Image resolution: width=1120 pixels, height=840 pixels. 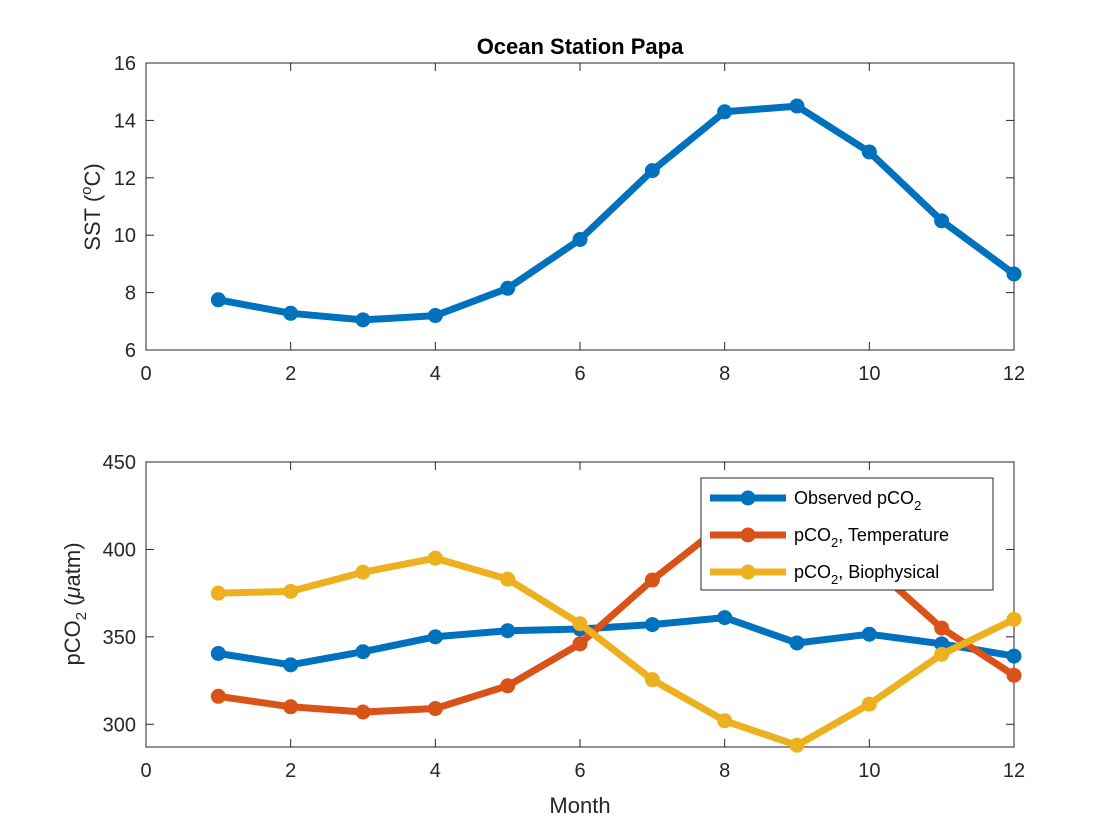 I want to click on y-tick-label: 10, so click(x=125, y=236).